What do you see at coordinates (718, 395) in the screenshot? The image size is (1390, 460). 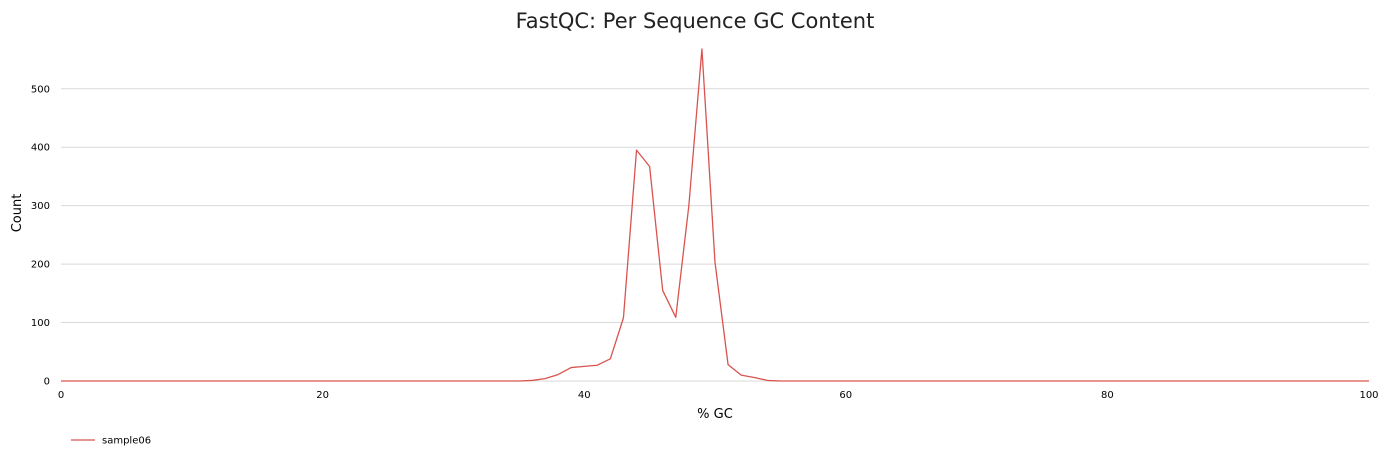 I see `x-axis-ticks: 0 20 40 60 80 100` at bounding box center [718, 395].